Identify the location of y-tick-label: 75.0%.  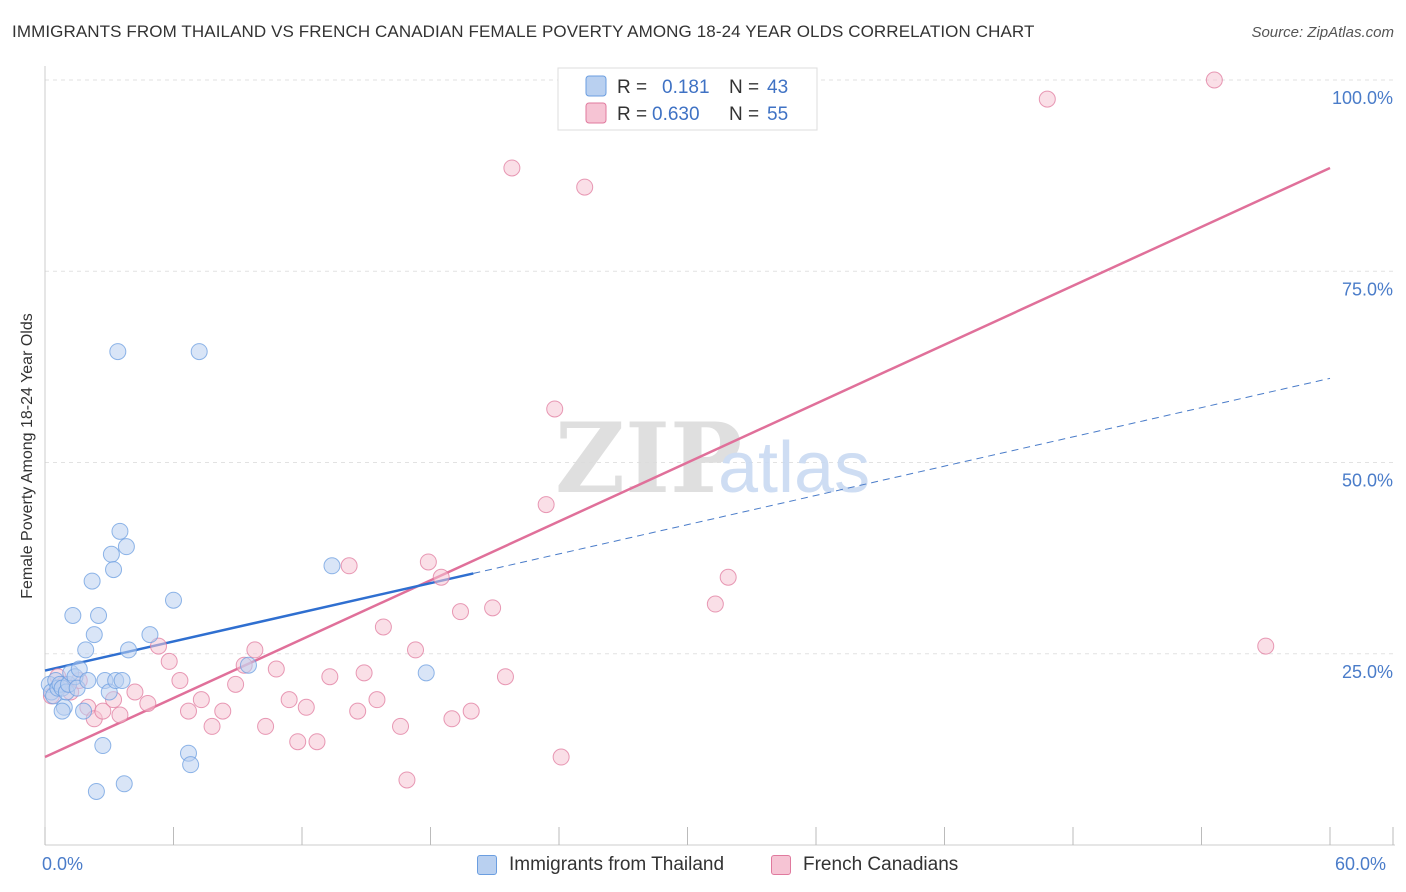
(1367, 289).